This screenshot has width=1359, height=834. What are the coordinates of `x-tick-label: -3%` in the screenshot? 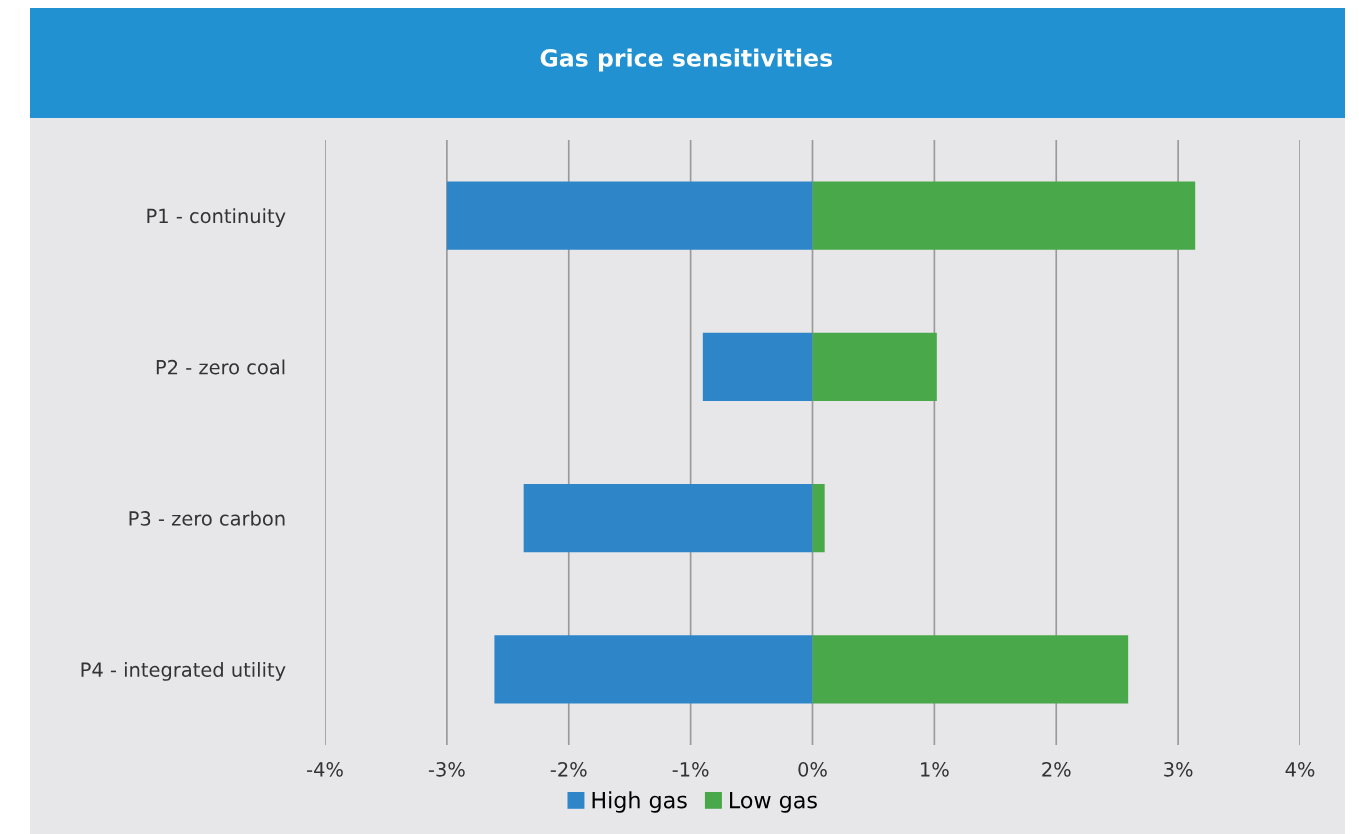 It's located at (446, 769).